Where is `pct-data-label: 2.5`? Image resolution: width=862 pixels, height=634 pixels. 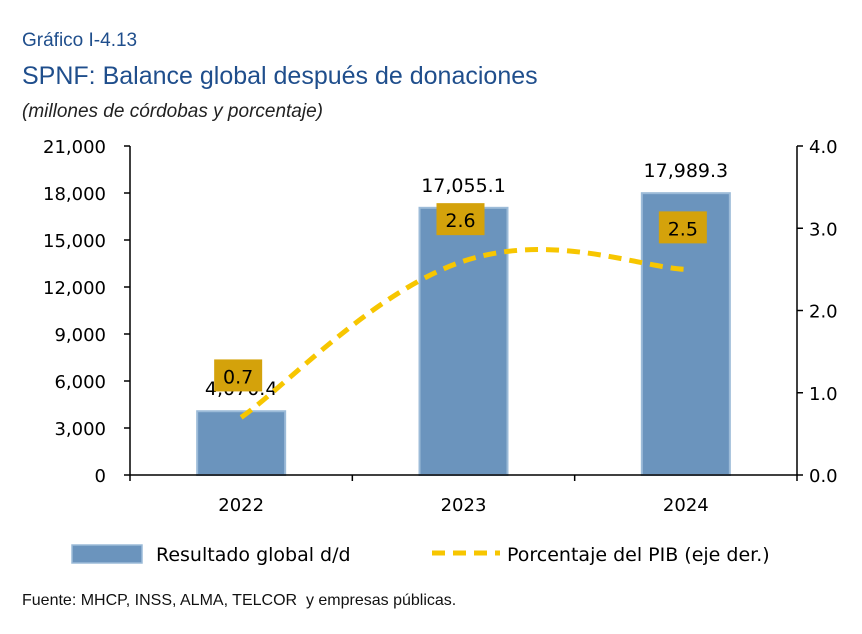 pct-data-label: 2.5 is located at coordinates (683, 229).